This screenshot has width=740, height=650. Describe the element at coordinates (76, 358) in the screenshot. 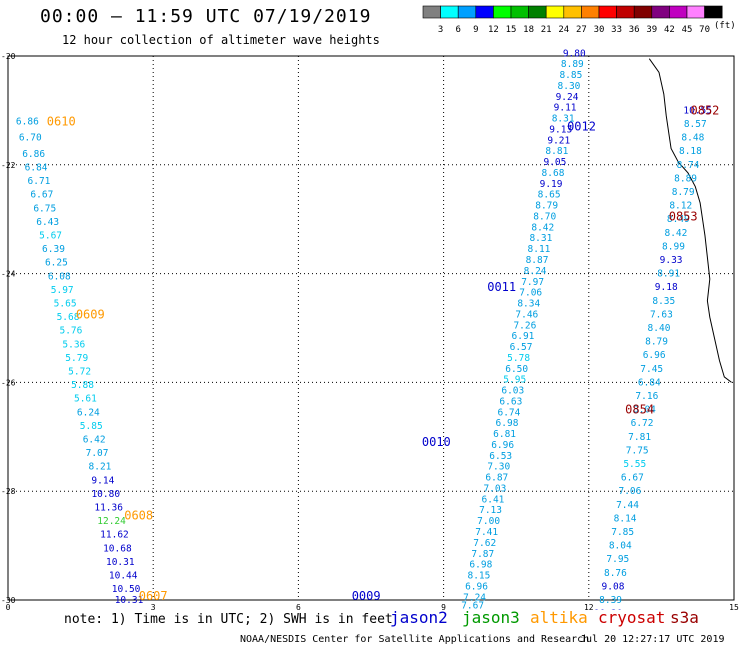

I see `wave-height-value-altika: 5.79` at that location.